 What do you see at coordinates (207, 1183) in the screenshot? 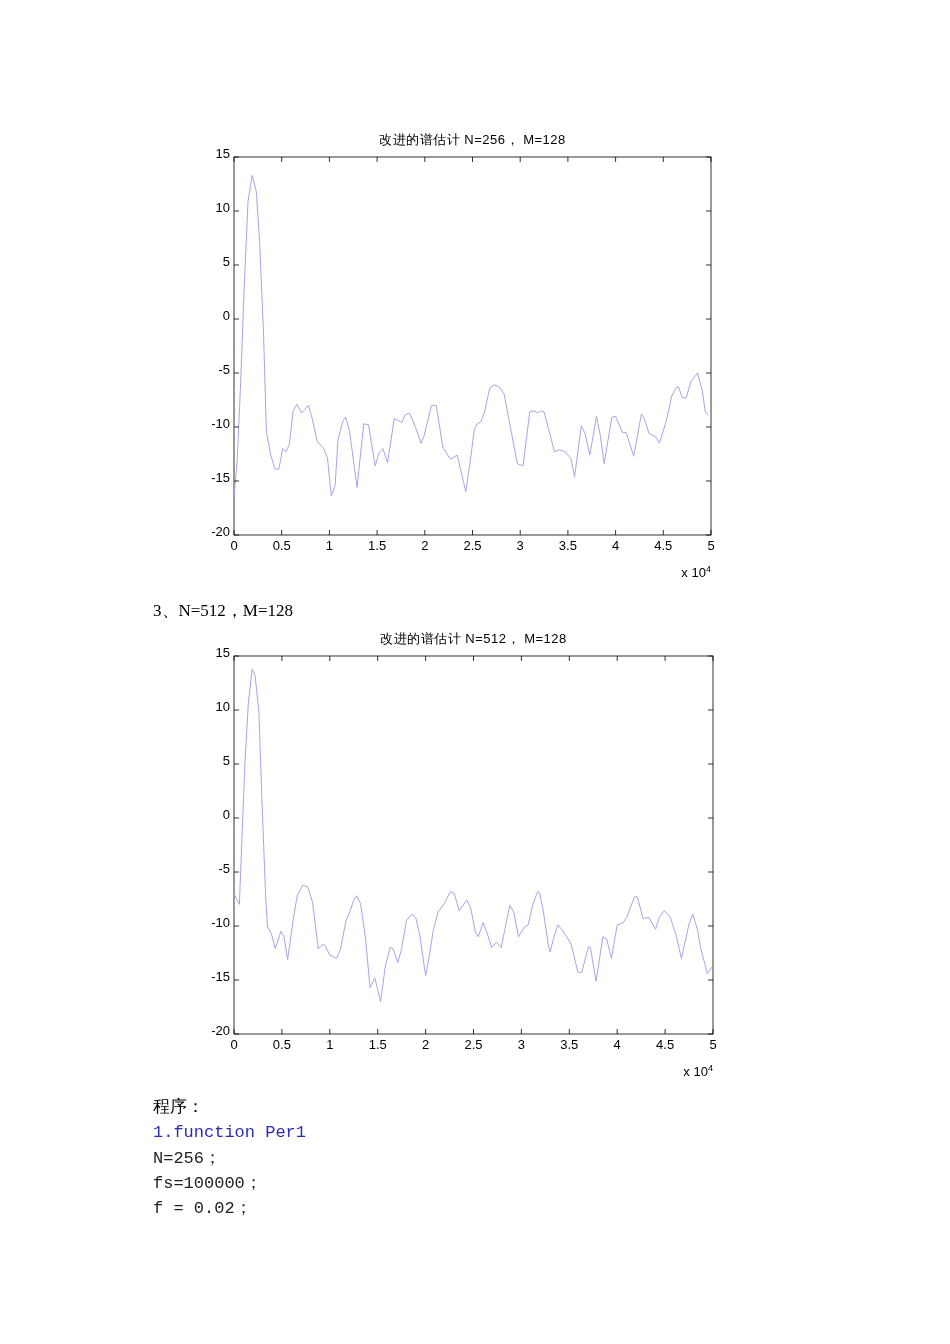
I see `text: fs=100000；` at bounding box center [207, 1183].